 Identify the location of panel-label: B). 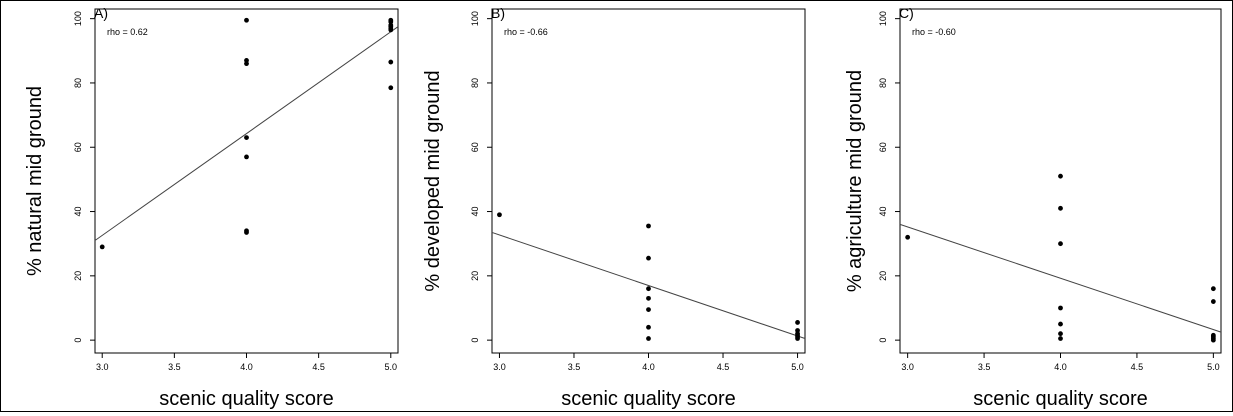
(498, 13).